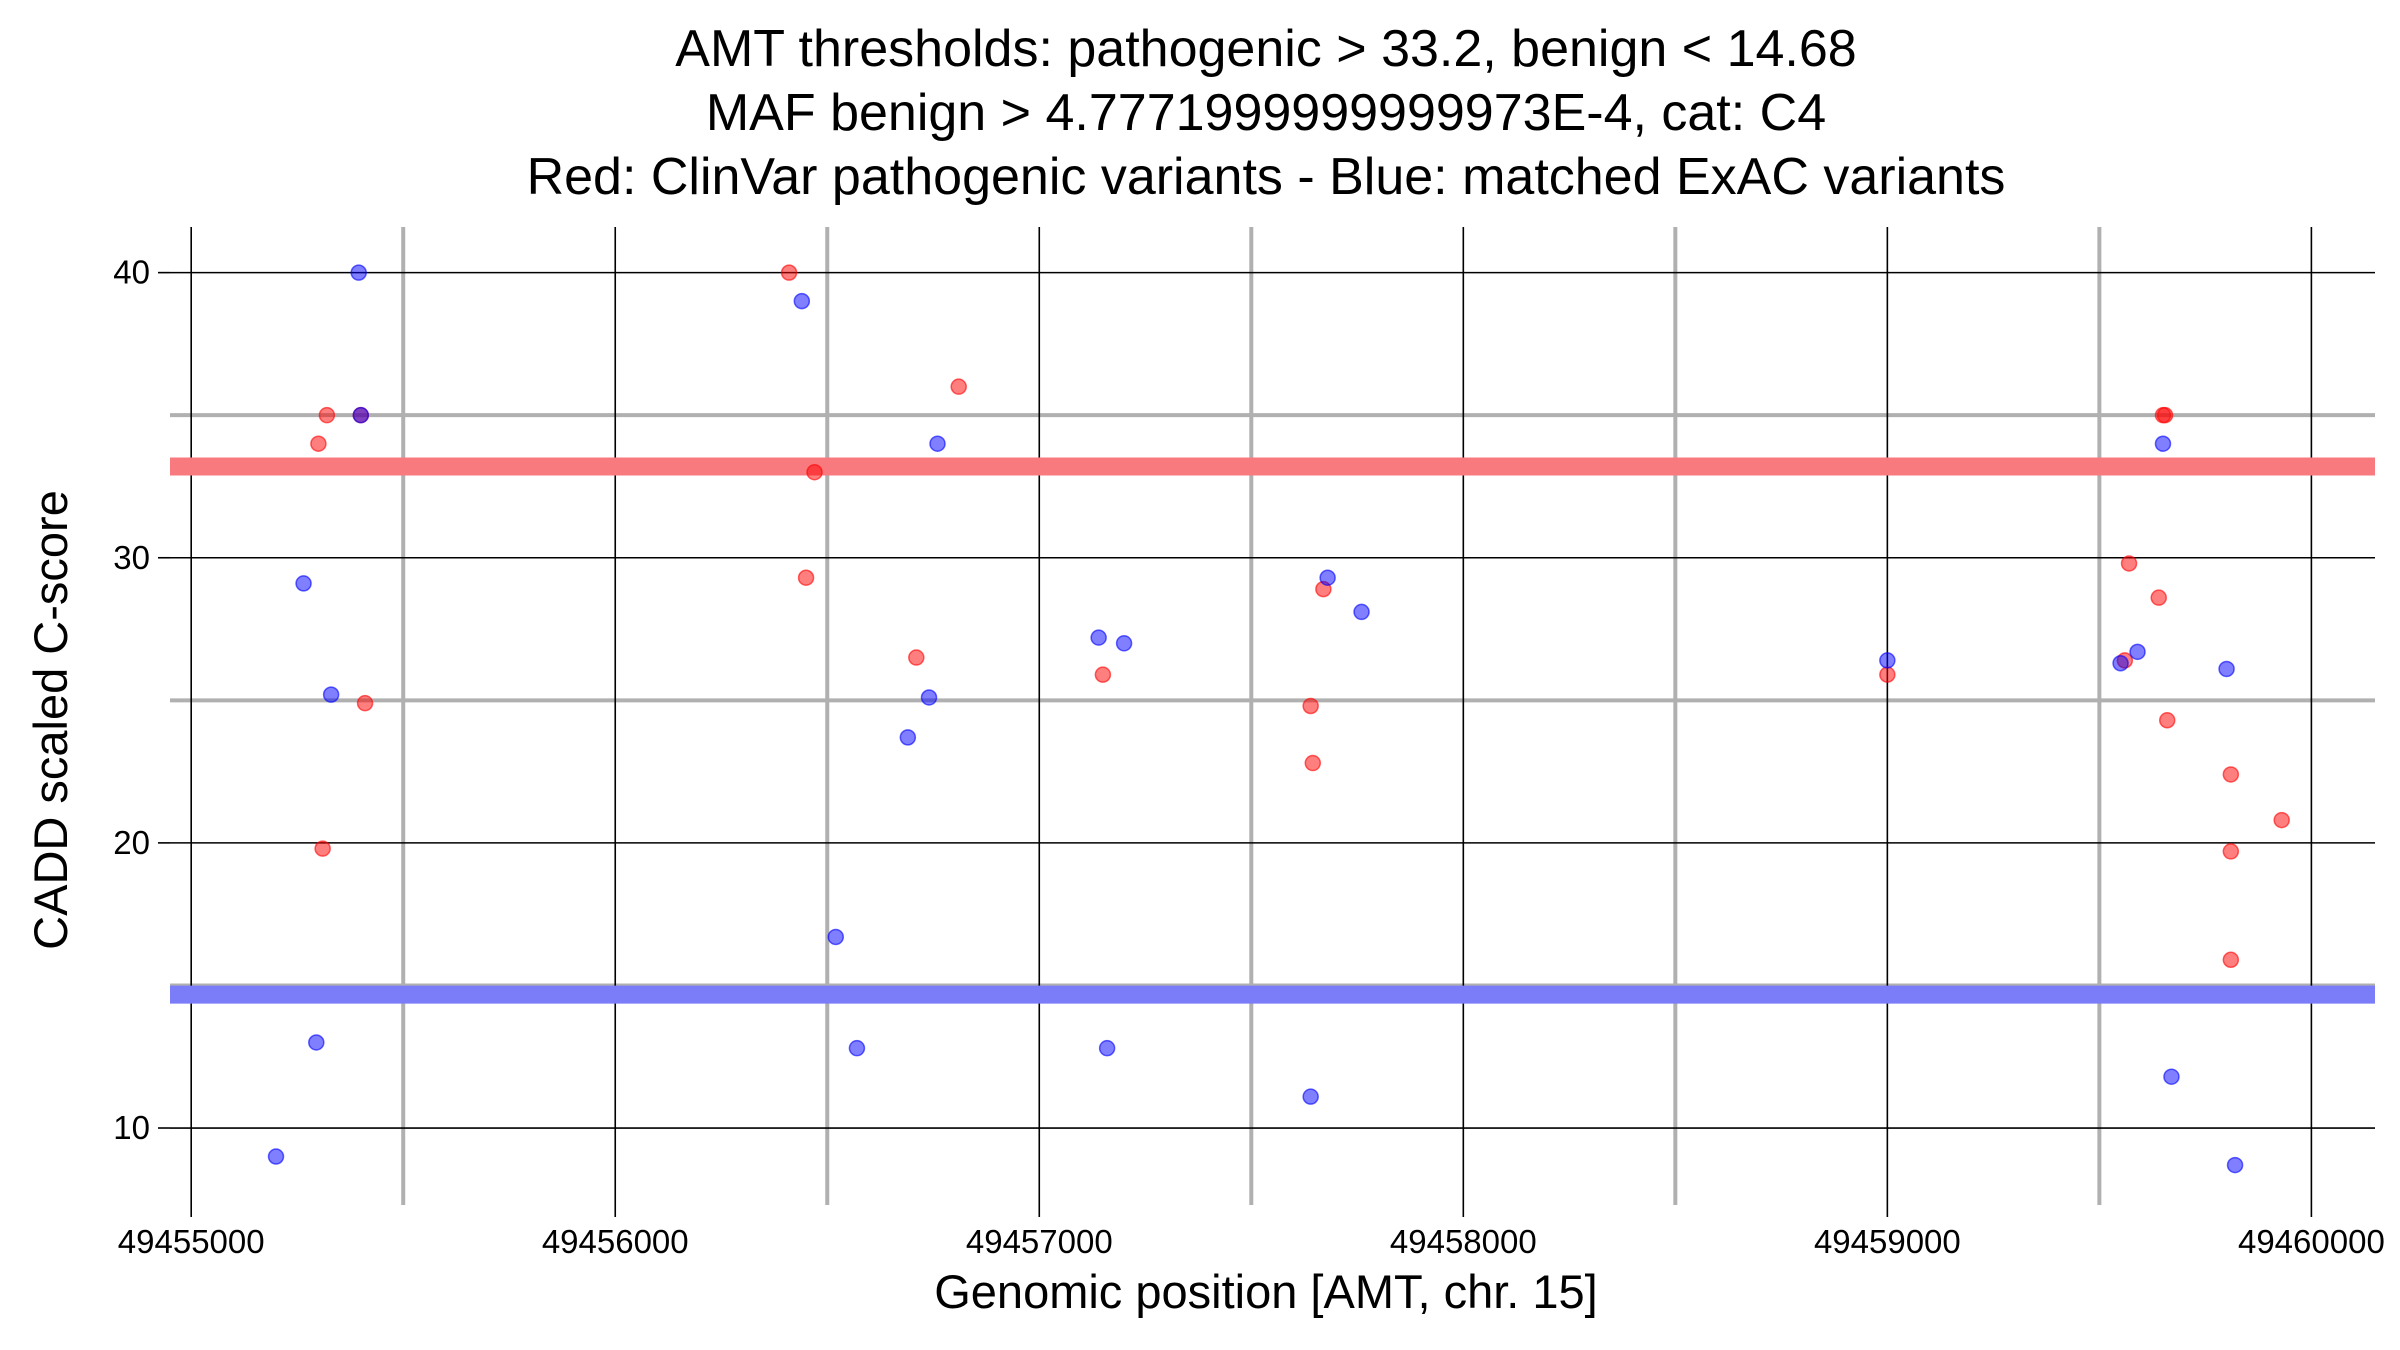  I want to click on y-tick-label: 10, so click(131, 1127).